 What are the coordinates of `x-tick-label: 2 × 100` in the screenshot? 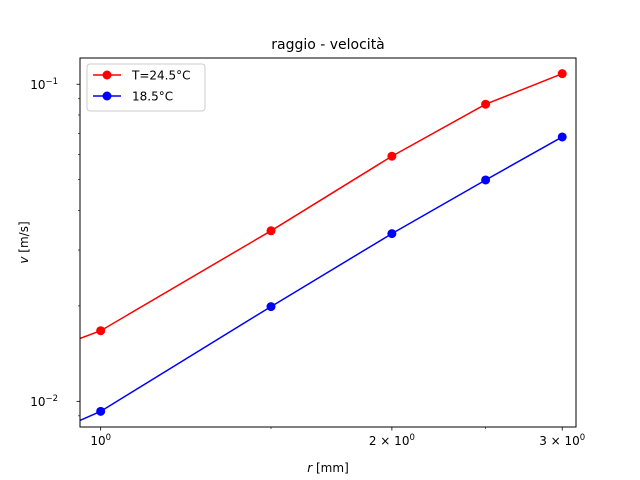 It's located at (392, 440).